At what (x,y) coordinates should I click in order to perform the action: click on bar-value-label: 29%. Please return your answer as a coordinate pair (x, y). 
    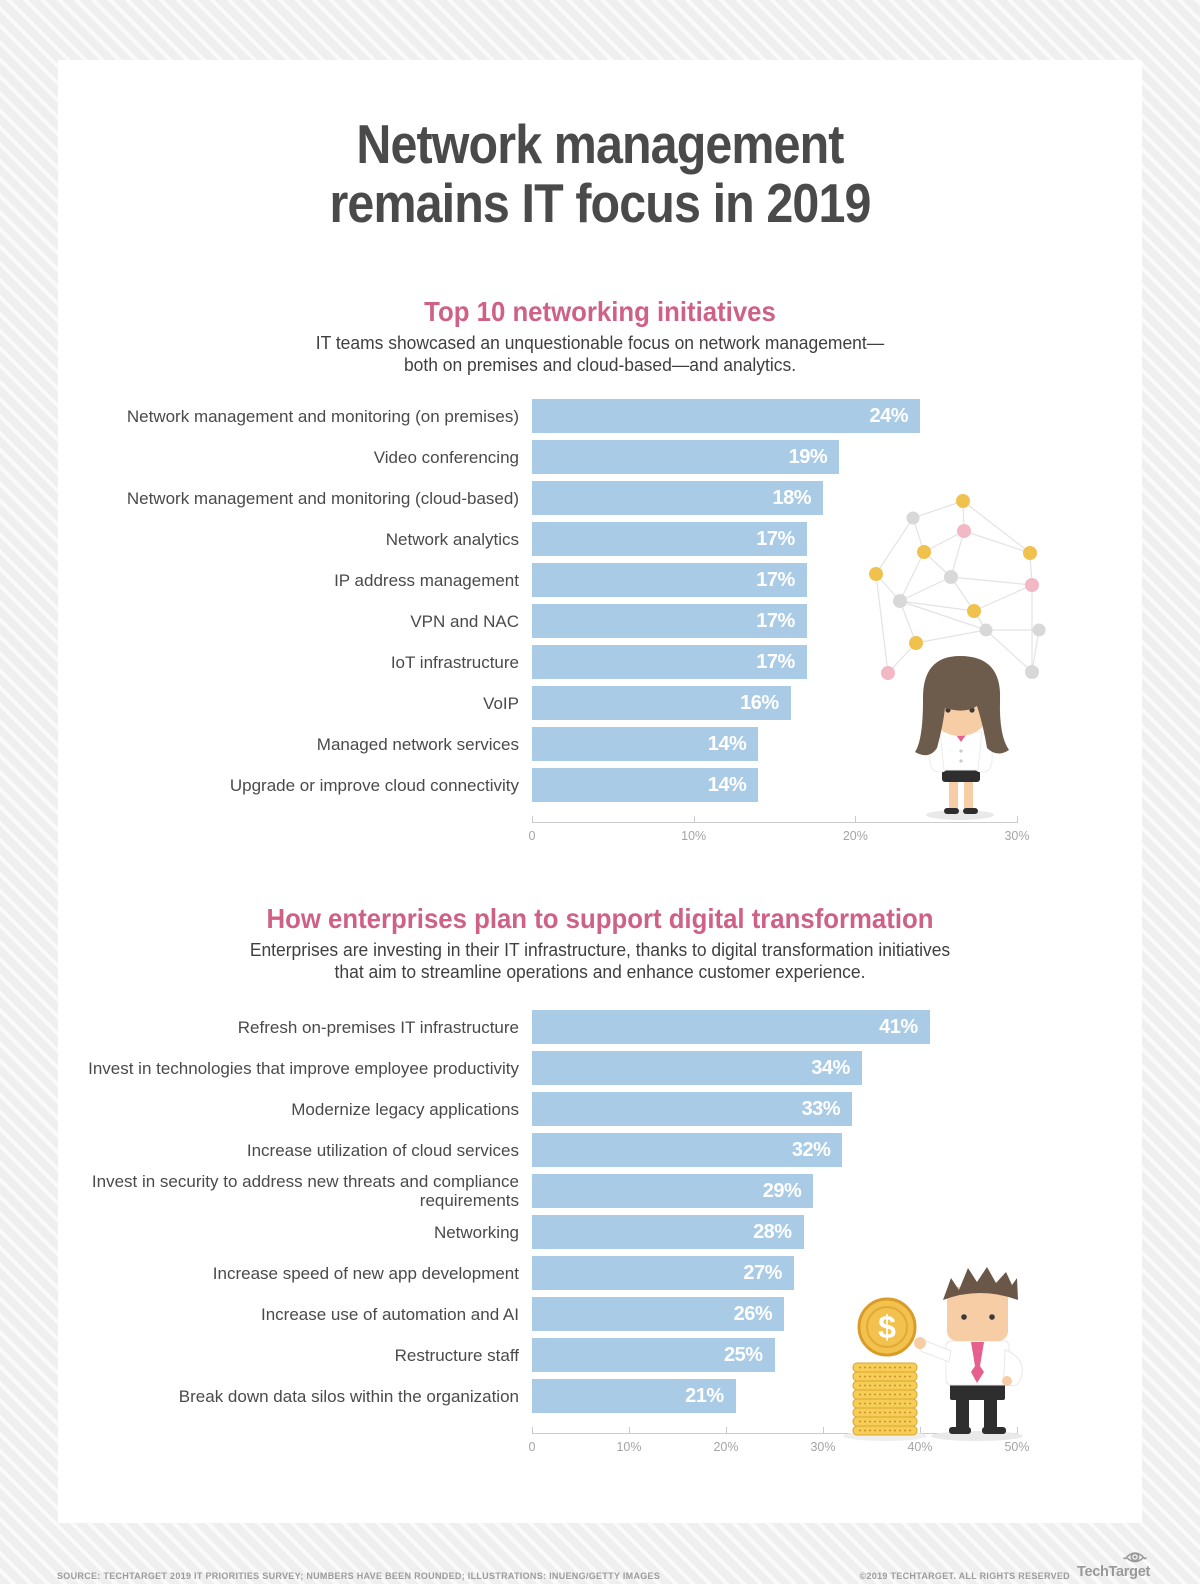
    Looking at the image, I should click on (782, 1190).